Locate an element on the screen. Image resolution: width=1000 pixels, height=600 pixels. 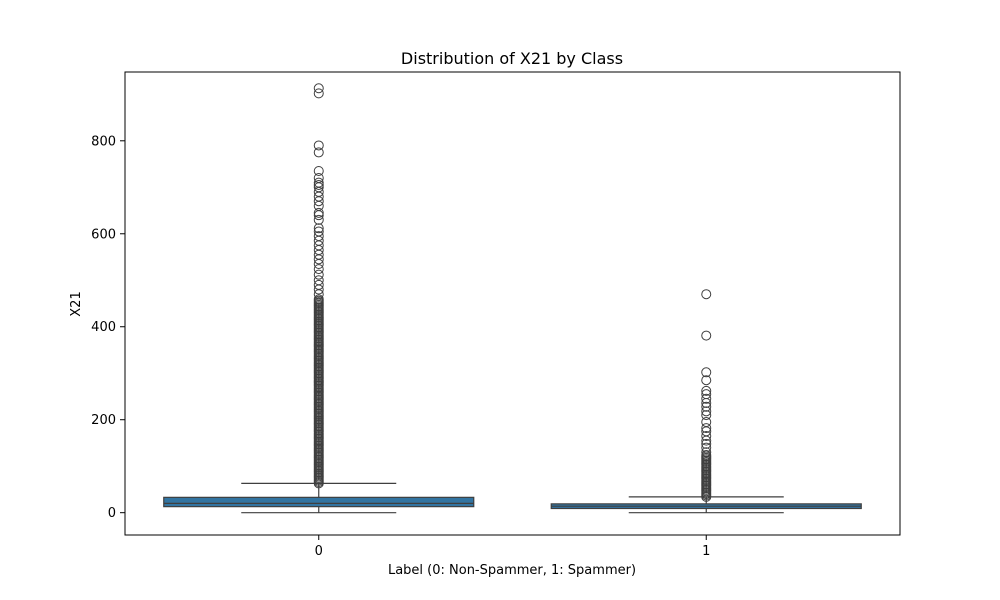
chart-title: Distribution of X21 by Class is located at coordinates (512, 58).